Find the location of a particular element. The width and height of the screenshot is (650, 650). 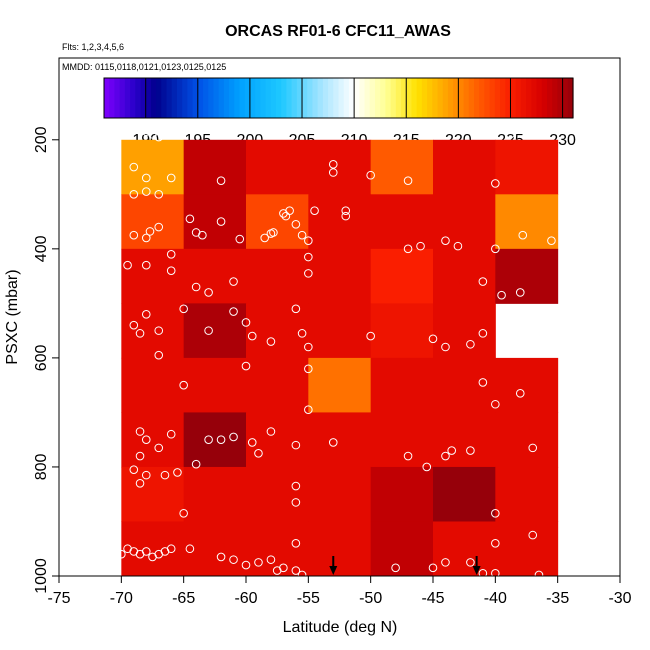

chart-title: ORCAS RF01-6 CFC11_AWAS is located at coordinates (338, 31).